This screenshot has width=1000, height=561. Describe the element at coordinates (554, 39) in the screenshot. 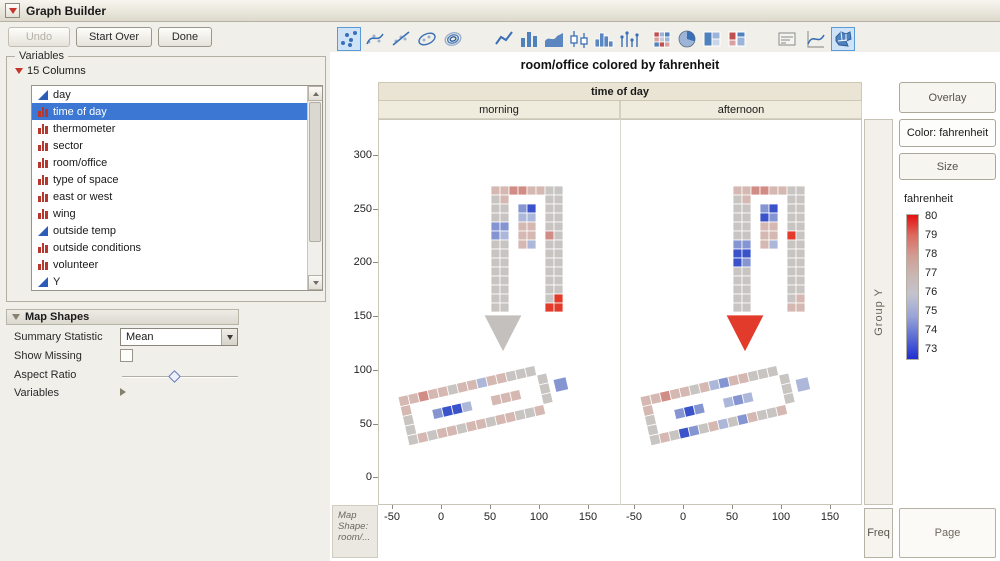

I see `area-chart-icon` at that location.